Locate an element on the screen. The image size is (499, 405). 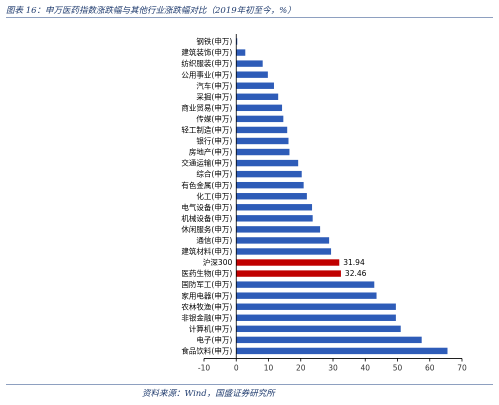
chart-source: 资料来源：Wind，国盛证券研究所 is located at coordinates (208, 394).